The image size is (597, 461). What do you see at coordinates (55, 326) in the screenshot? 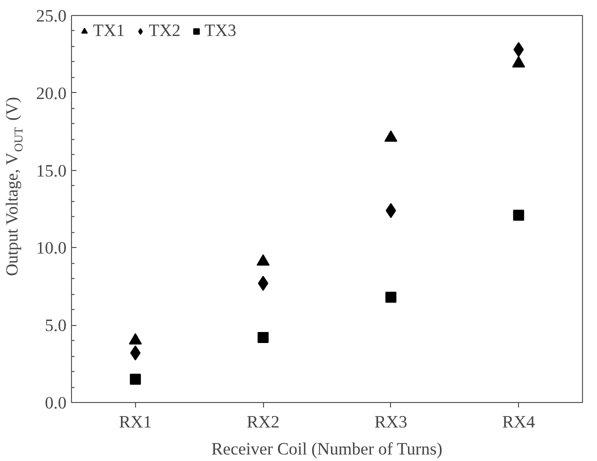
I see `y-tick-label: 5.0` at bounding box center [55, 326].